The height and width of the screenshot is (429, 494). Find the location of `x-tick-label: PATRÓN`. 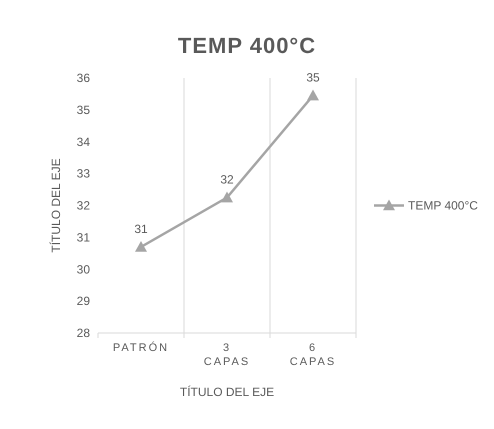

x-tick-label: PATRÓN is located at coordinates (141, 347).